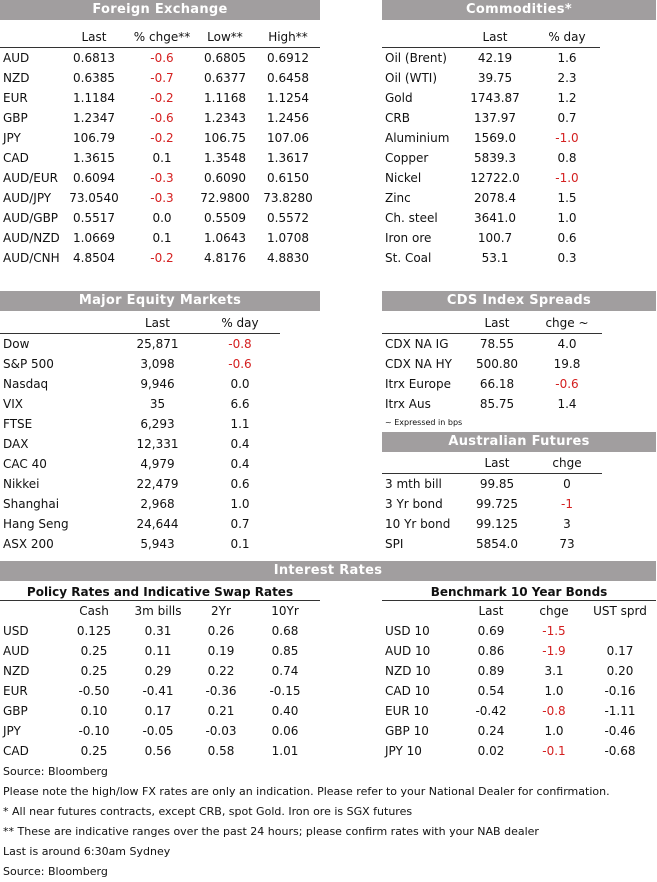 The image size is (657, 882). I want to click on cell-value: -0.05, so click(158, 731).